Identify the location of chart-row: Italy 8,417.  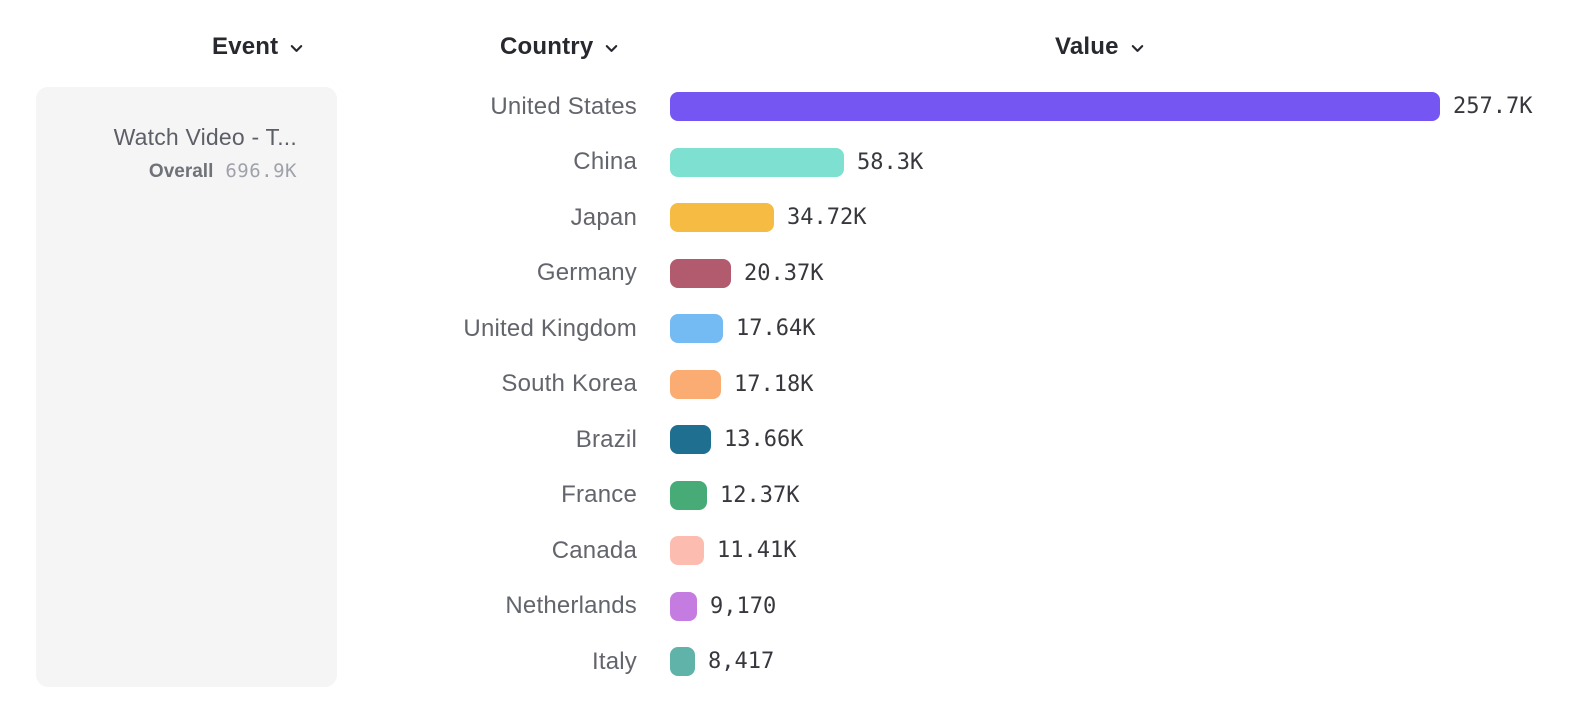
(792, 662).